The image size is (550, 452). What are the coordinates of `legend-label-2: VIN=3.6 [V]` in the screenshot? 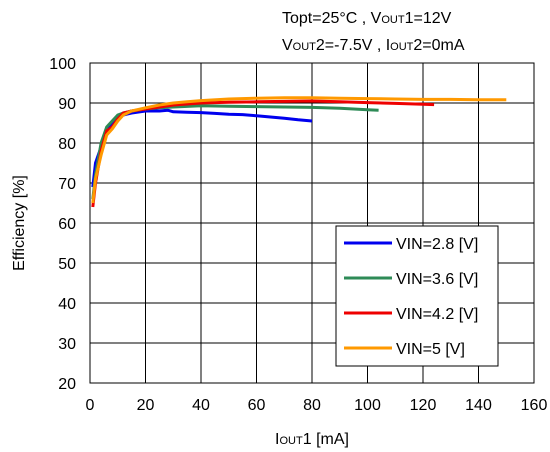 It's located at (437, 279).